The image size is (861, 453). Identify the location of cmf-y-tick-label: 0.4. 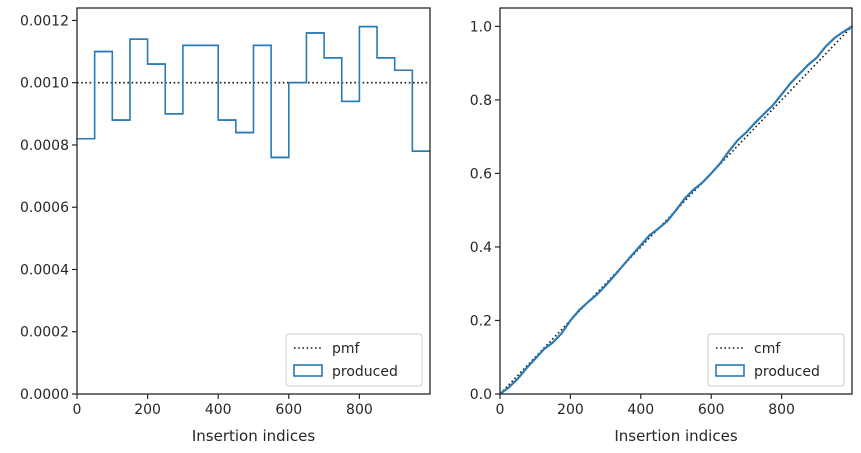
(481, 248).